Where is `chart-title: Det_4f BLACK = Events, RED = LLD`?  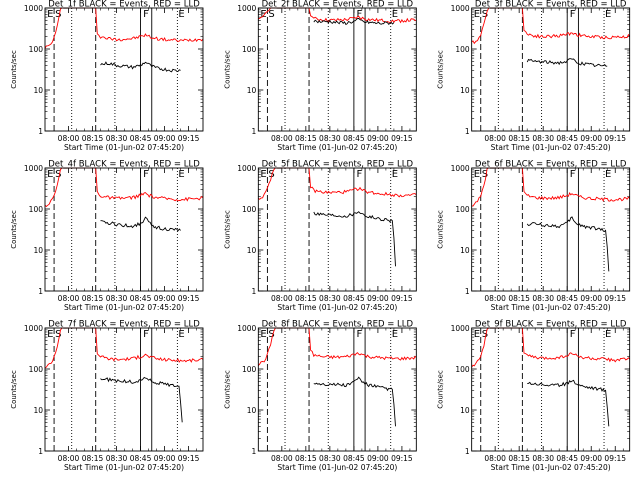
chart-title: Det_4f BLACK = Events, RED = LLD is located at coordinates (124, 165).